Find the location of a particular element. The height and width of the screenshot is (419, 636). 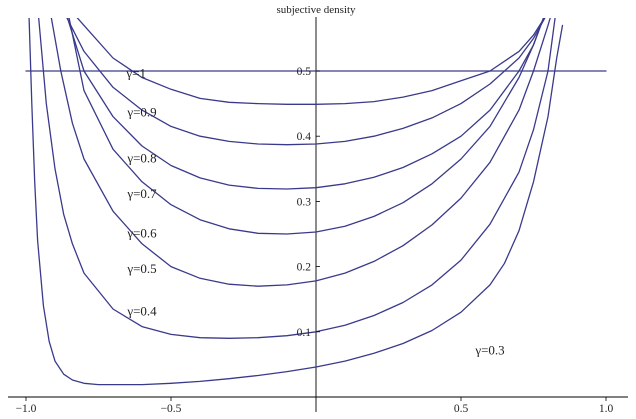

y-tick-label-2: 0.3 is located at coordinates (304, 202).